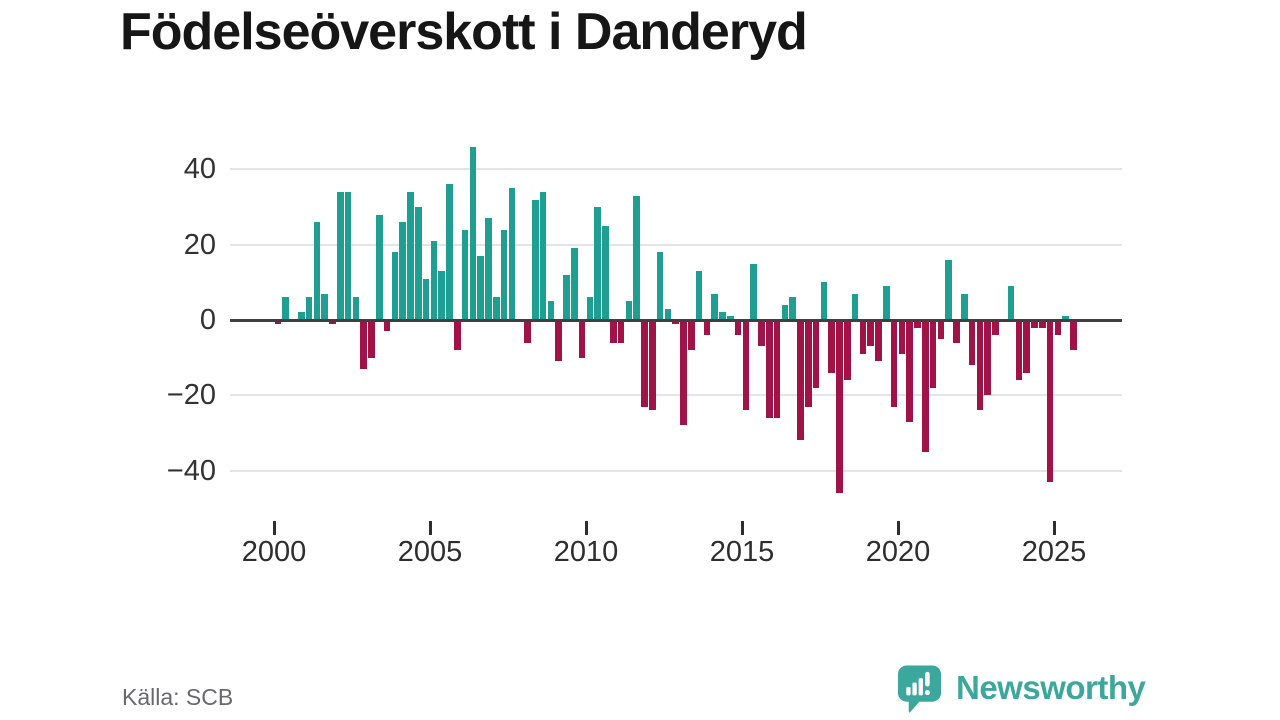 Image resolution: width=1280 pixels, height=720 pixels. I want to click on bar-2022-q2, so click(972, 343).